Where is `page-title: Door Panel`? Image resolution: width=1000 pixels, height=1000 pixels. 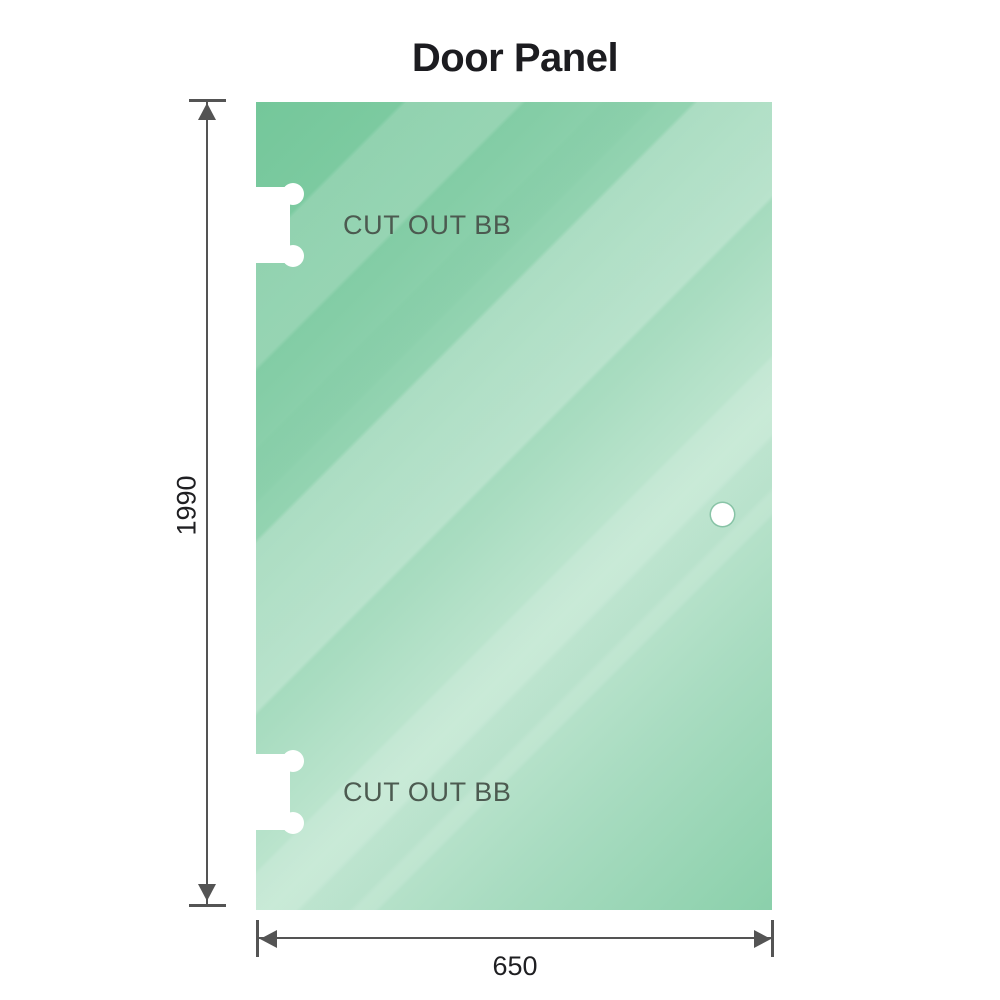 page-title: Door Panel is located at coordinates (515, 58).